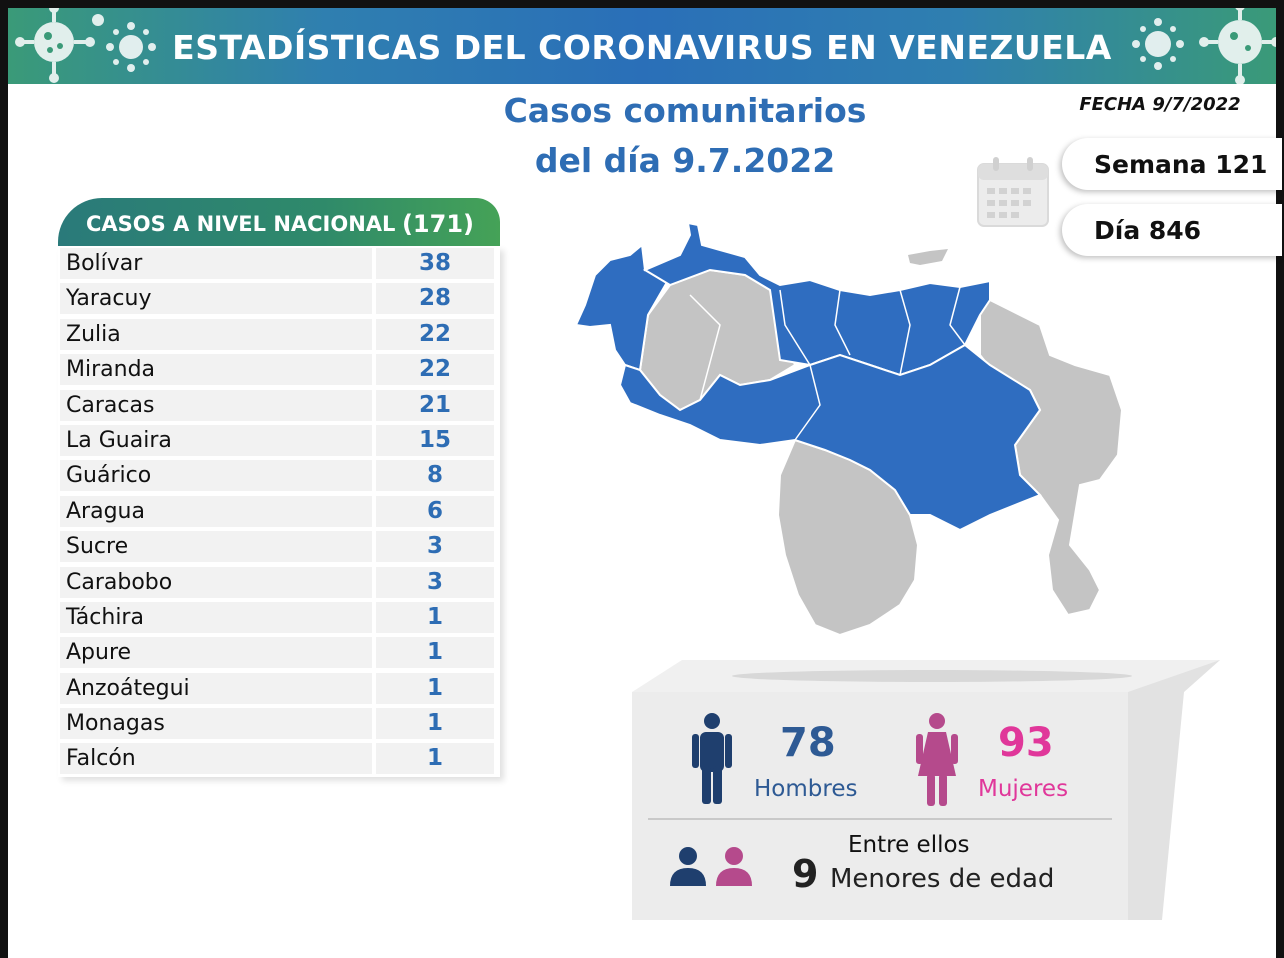  I want to click on state-name: La Guaira, so click(216, 440).